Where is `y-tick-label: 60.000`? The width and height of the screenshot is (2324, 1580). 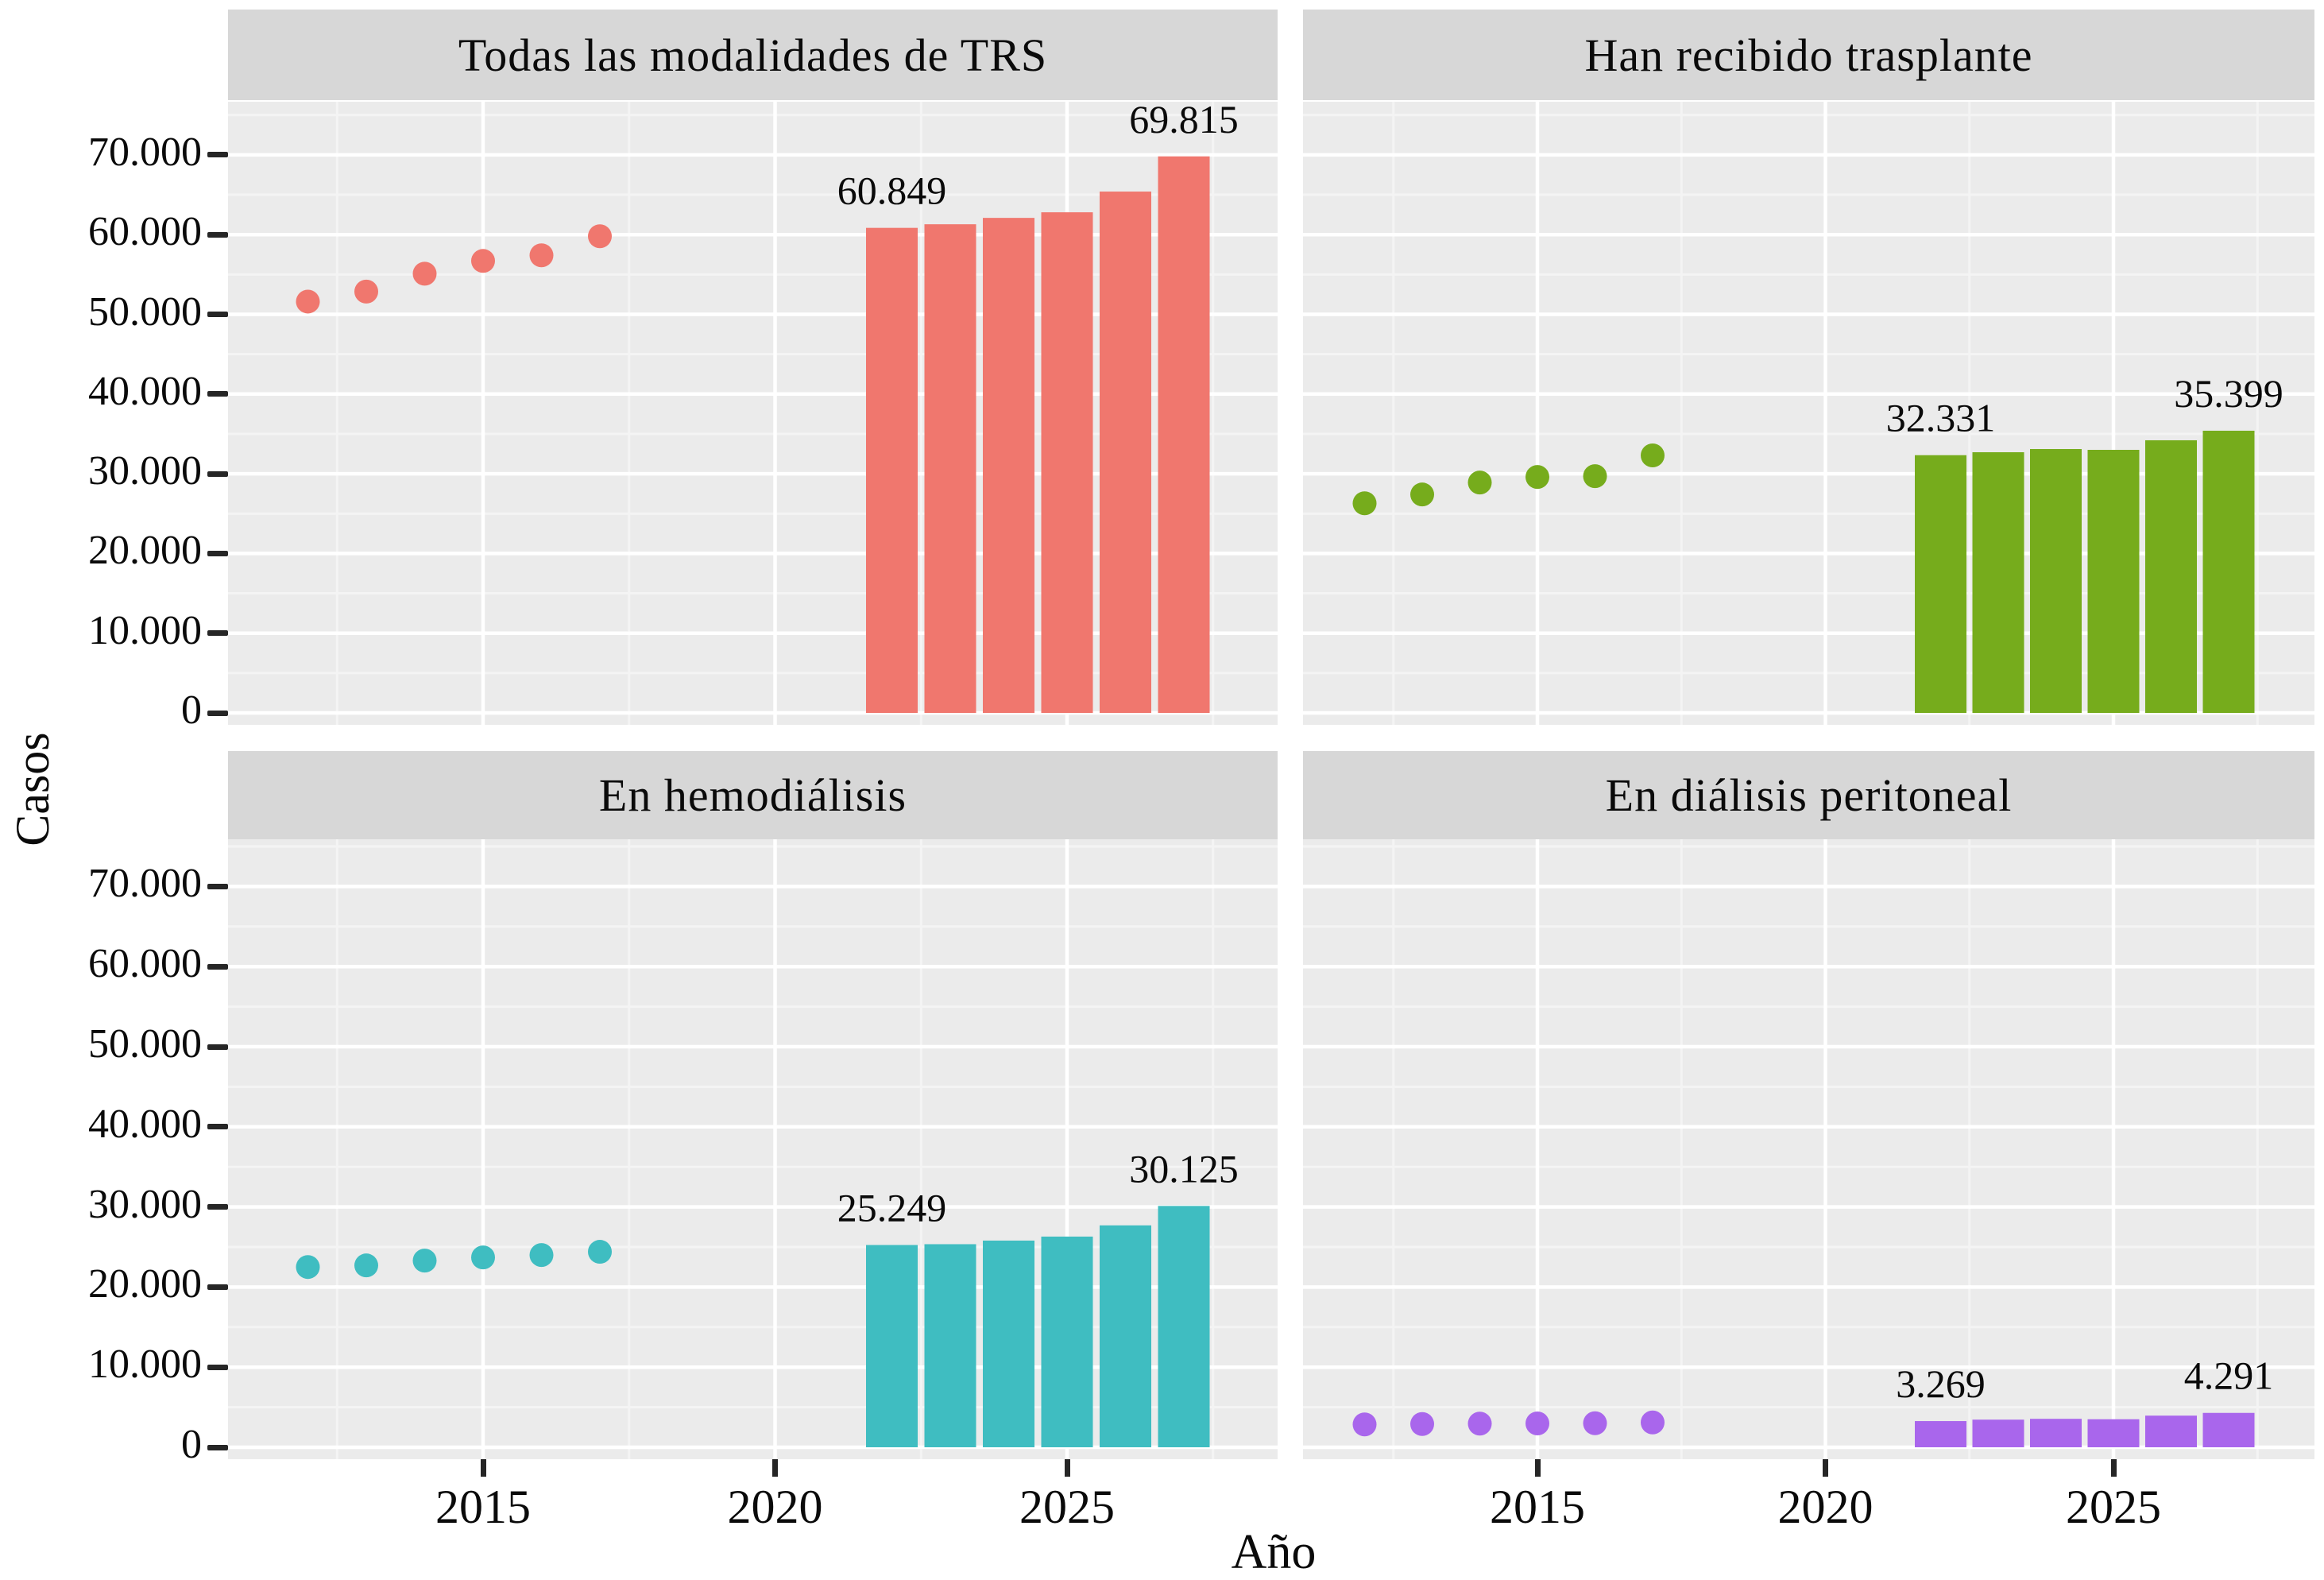 y-tick-label: 60.000 is located at coordinates (145, 232).